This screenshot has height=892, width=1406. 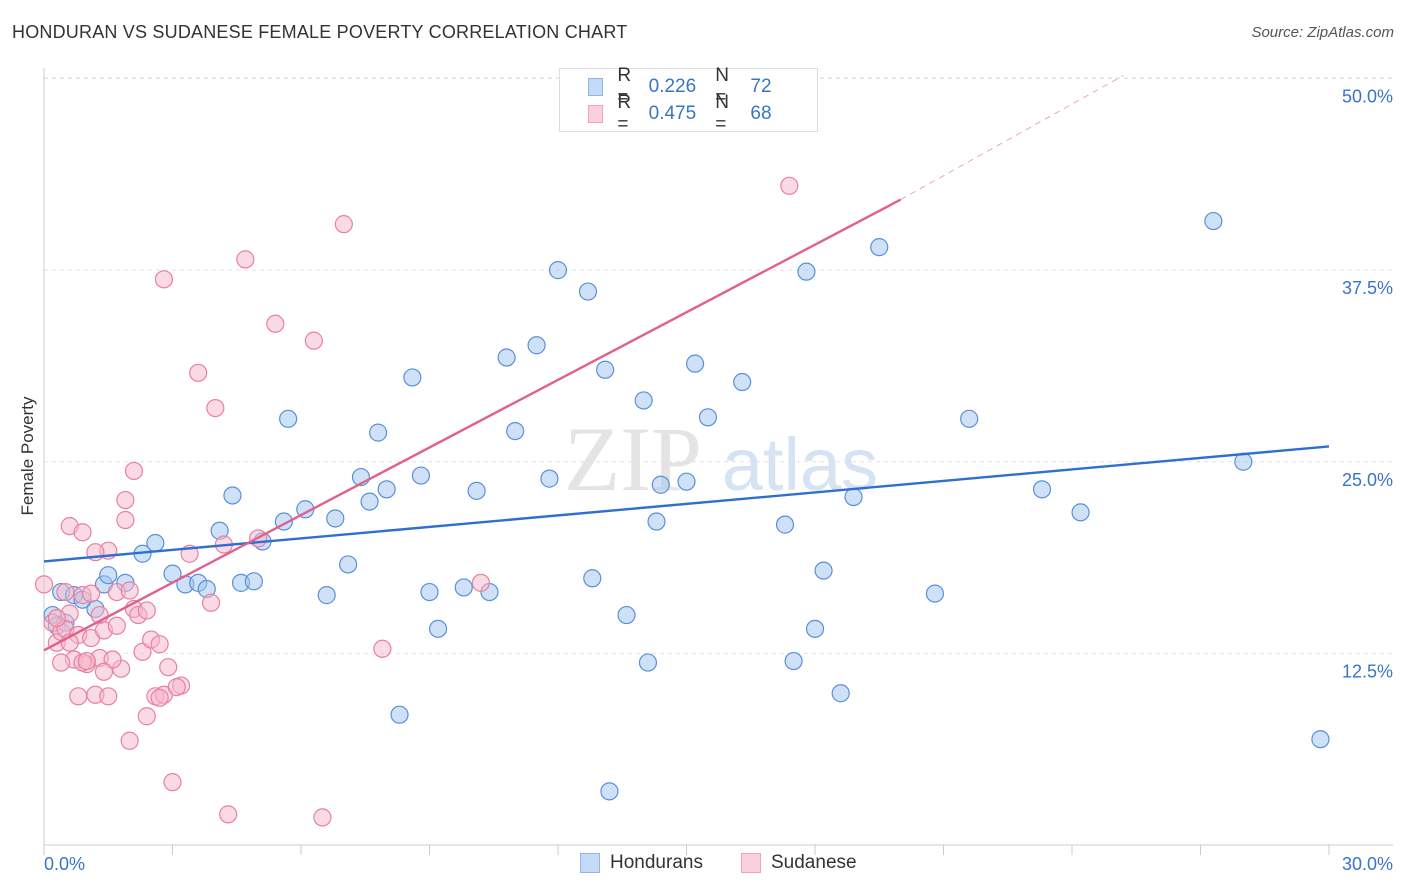 What do you see at coordinates (1367, 97) in the screenshot?
I see `y-tick-label: 50.0%` at bounding box center [1367, 97].